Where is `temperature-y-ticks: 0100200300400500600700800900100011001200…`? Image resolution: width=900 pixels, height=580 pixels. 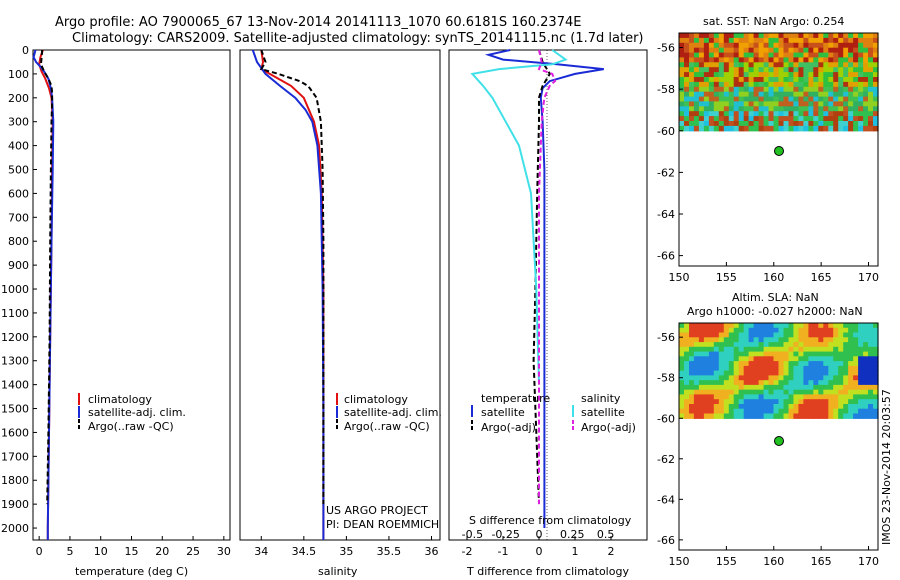
temperature-y-ticks: 0100200300400500600700800900100011001200… is located at coordinates (19, 289).